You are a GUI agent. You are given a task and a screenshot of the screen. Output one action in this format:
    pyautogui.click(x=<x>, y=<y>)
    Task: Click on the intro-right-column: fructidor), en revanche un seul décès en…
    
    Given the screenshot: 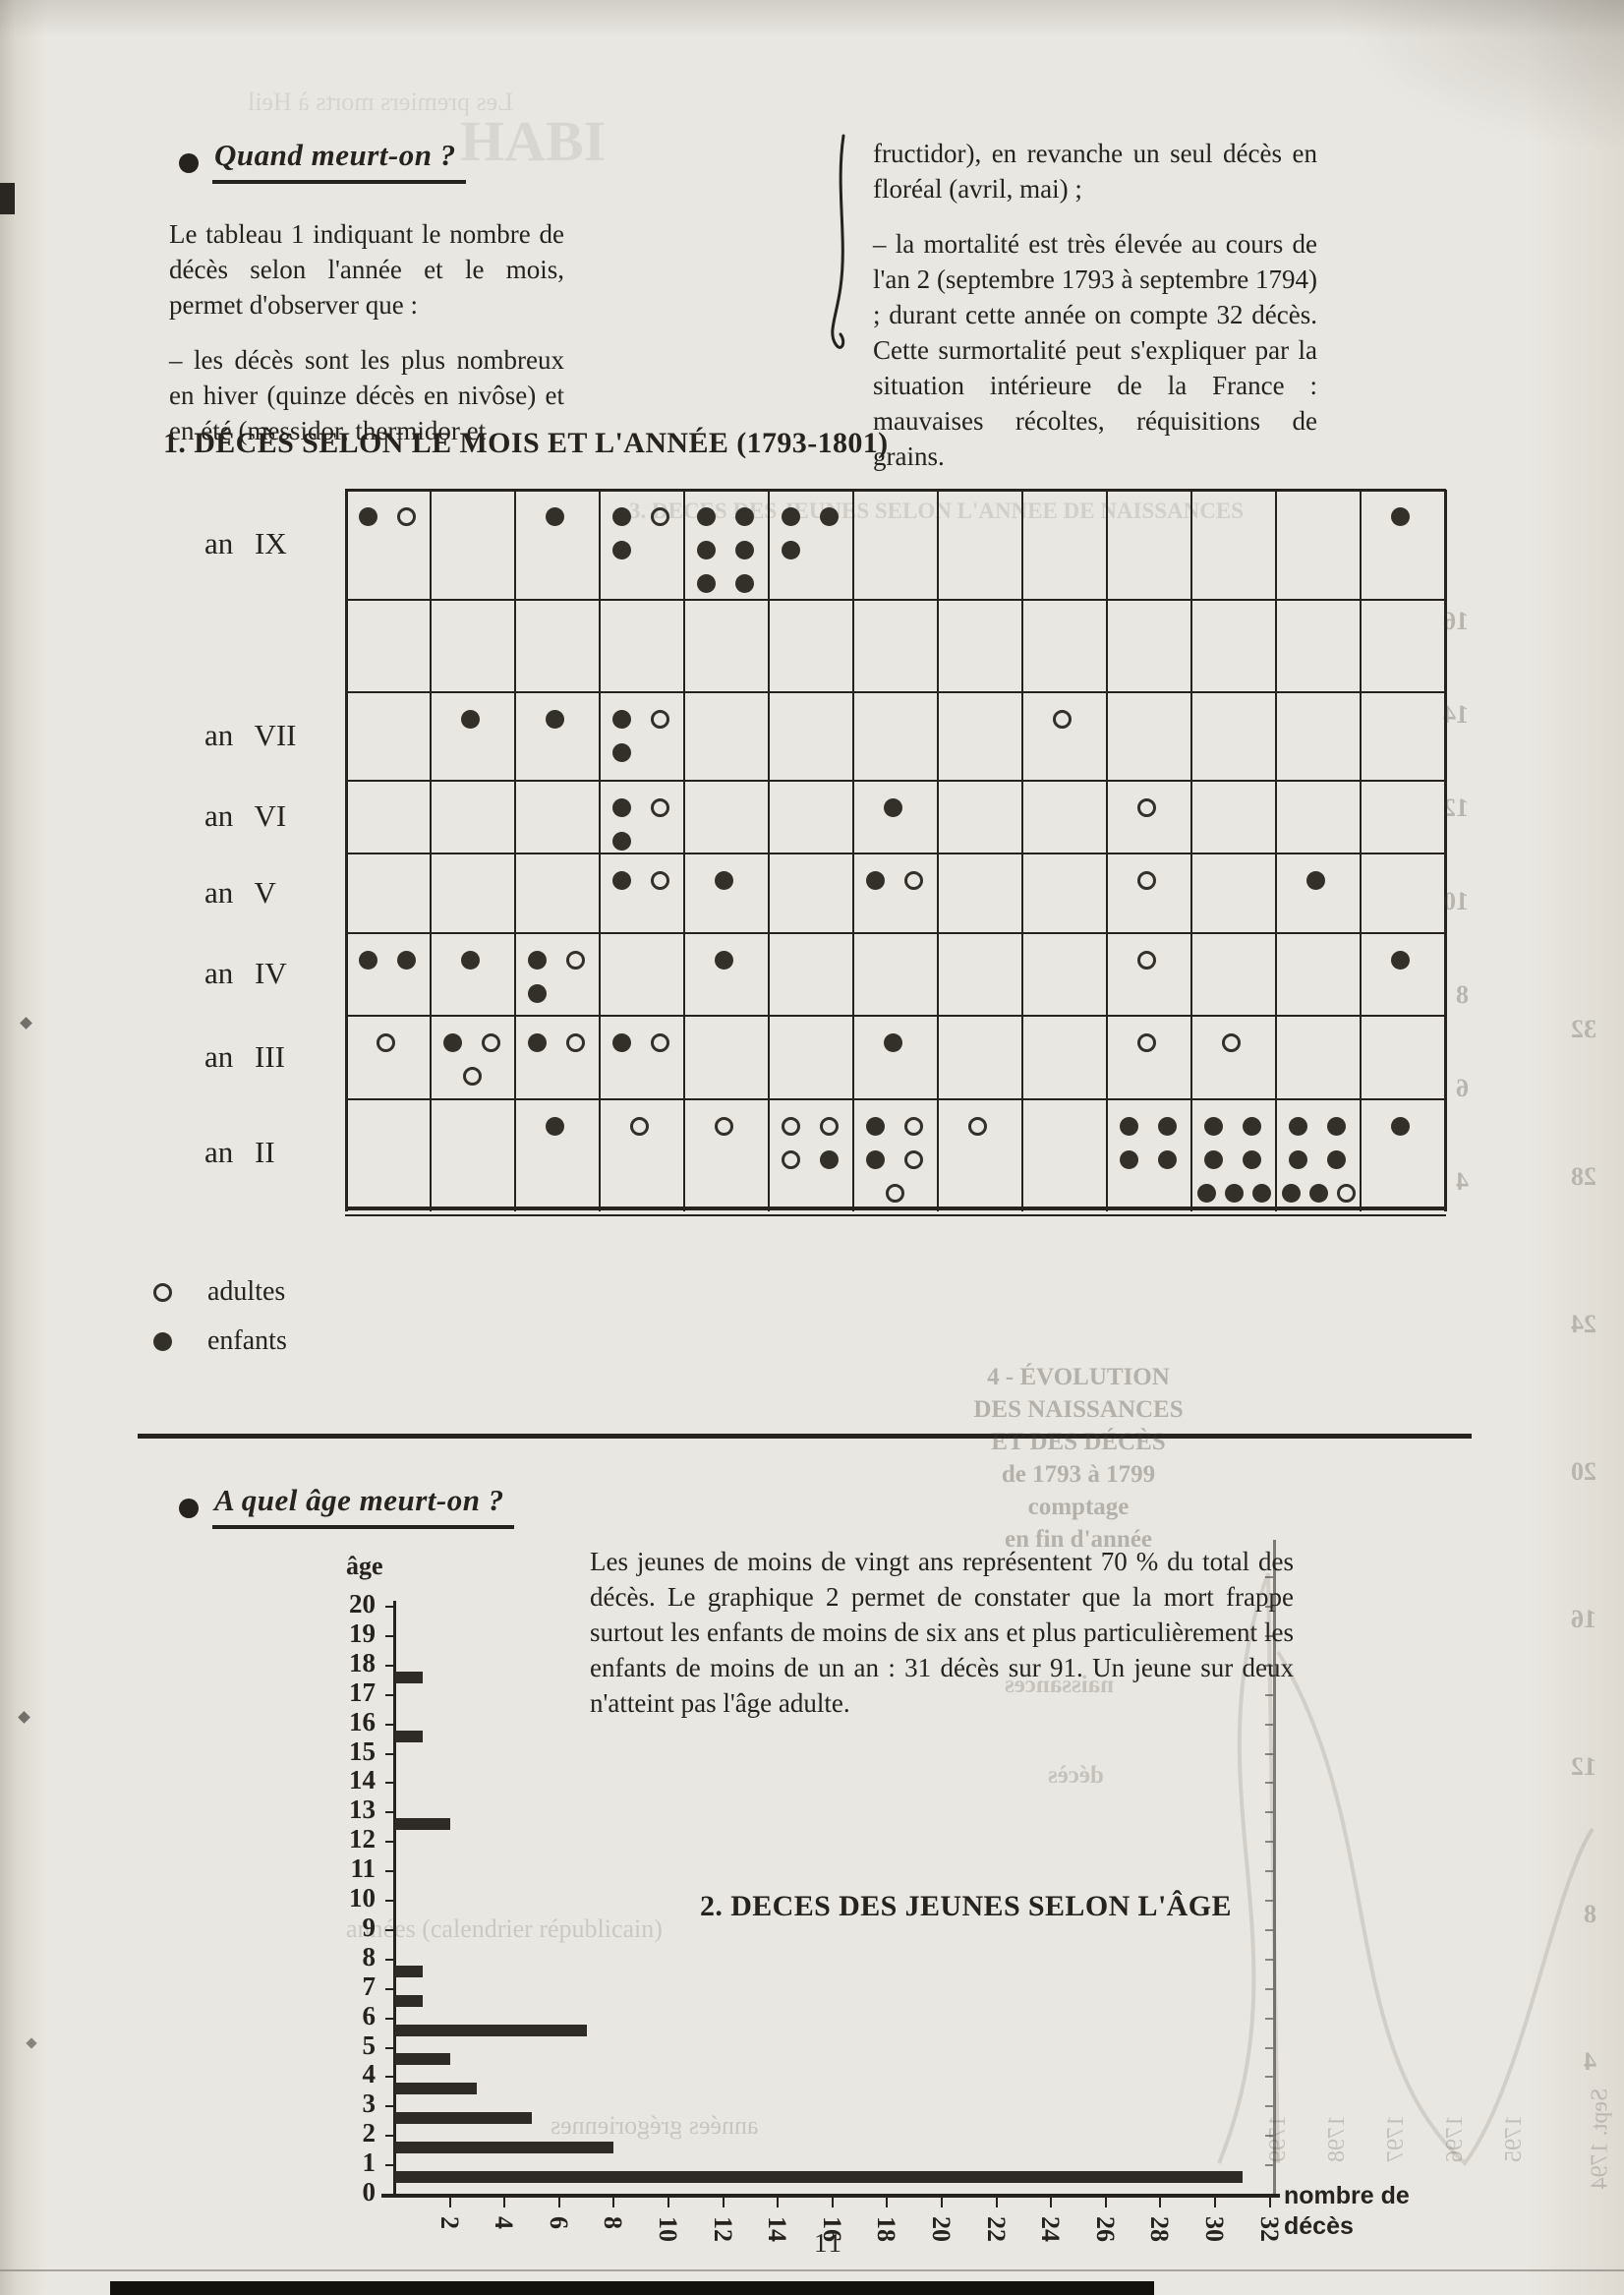 What is the action you would take?
    pyautogui.click(x=1095, y=315)
    